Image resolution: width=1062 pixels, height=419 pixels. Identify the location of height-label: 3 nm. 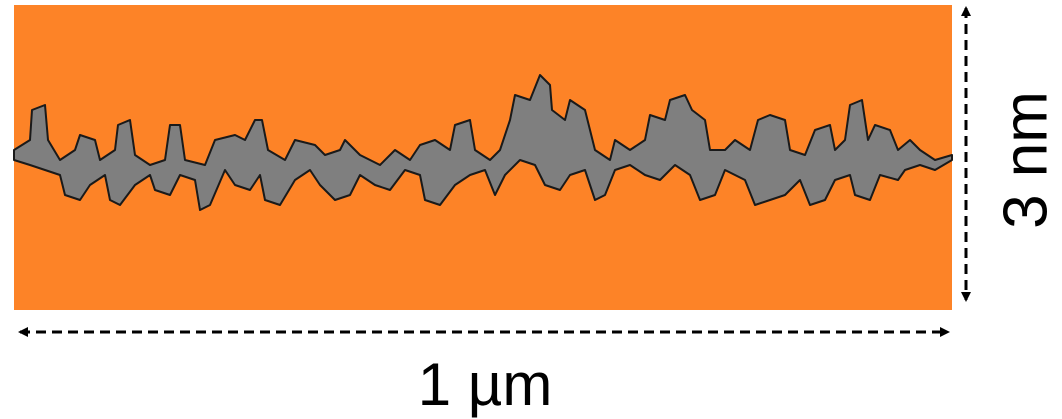
(1025, 160).